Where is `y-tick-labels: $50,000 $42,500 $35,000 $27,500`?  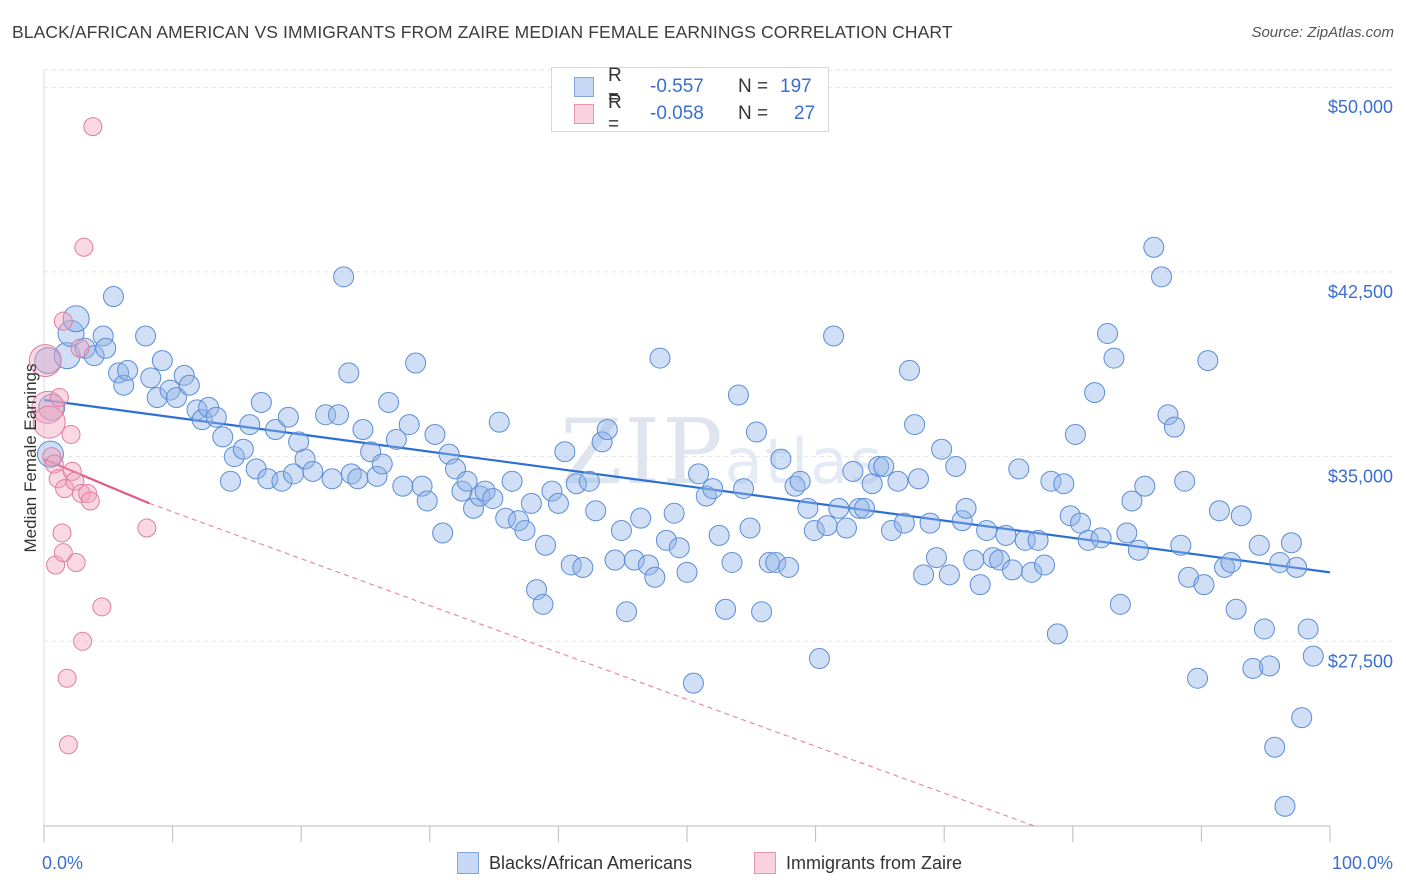 y-tick-labels: $50,000 $42,500 $35,000 $27,500 is located at coordinates (1360, 384).